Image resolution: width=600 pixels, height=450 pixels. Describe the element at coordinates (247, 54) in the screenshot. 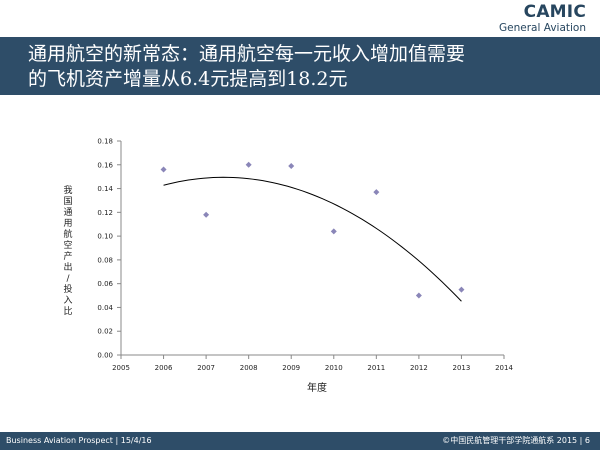

I see `slide-title-line-1: 通用航空的新常态：通用航空每一元收入增加值需要` at that location.